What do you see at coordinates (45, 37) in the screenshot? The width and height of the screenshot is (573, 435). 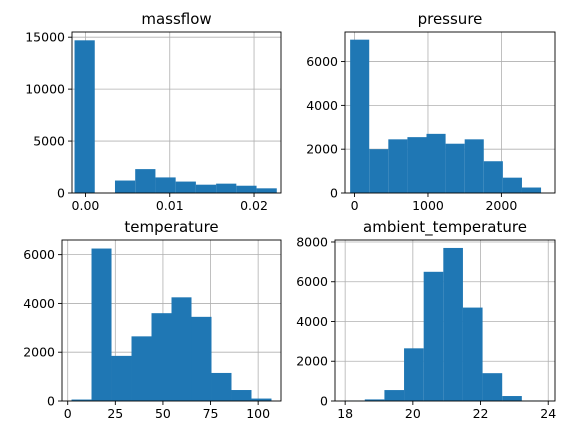 I see `y-tick-label: 15000` at bounding box center [45, 37].